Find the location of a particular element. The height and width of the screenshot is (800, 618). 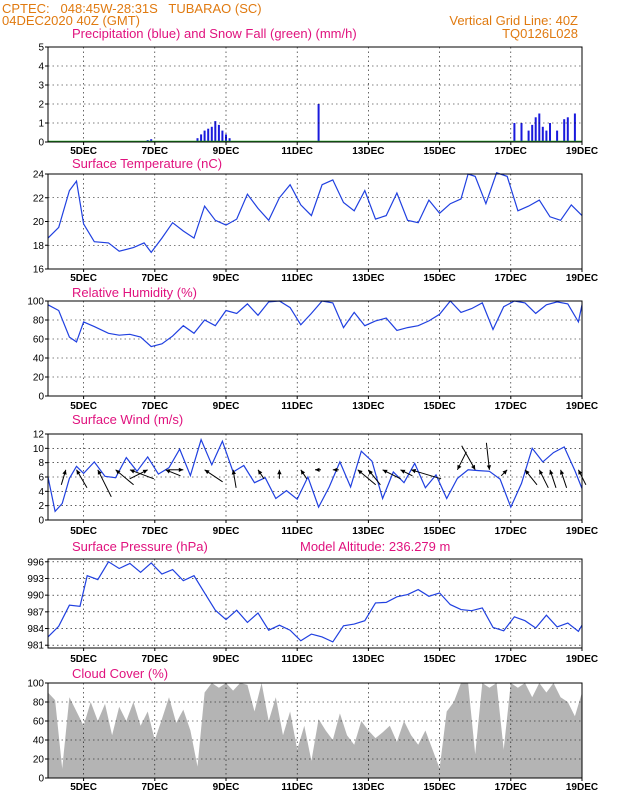

pressure-frame is located at coordinates (315, 603).